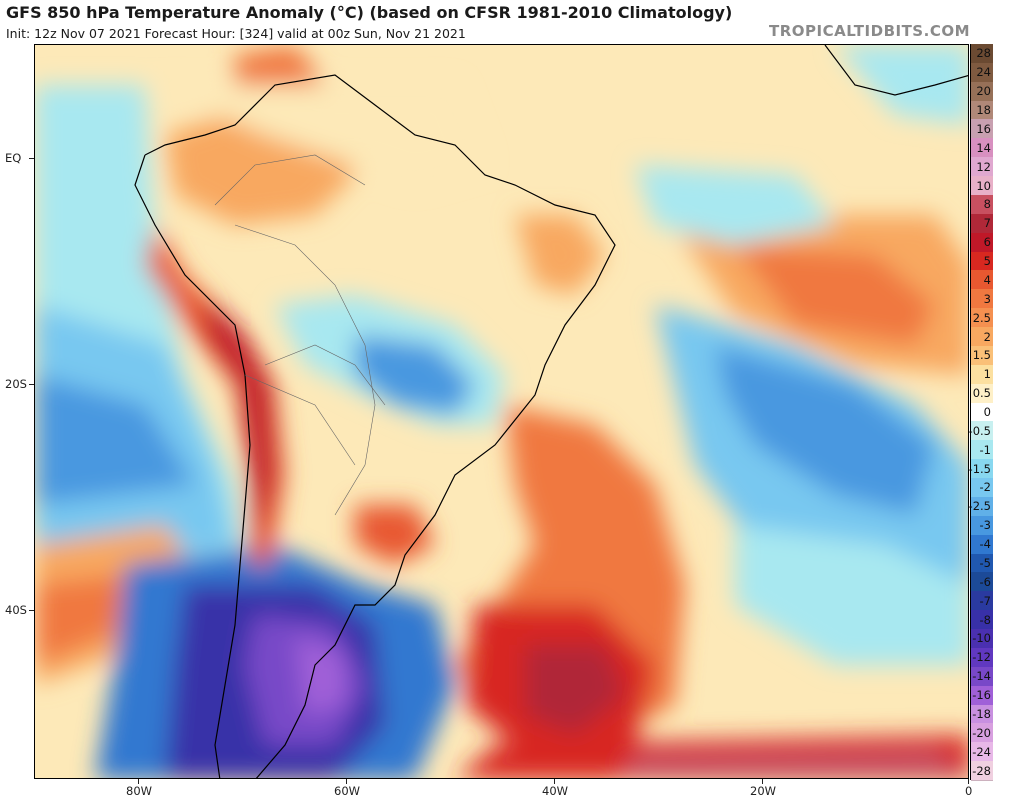 The width and height of the screenshot is (1024, 800). Describe the element at coordinates (139, 791) in the screenshot. I see `lon-label-80w: 80W` at that location.